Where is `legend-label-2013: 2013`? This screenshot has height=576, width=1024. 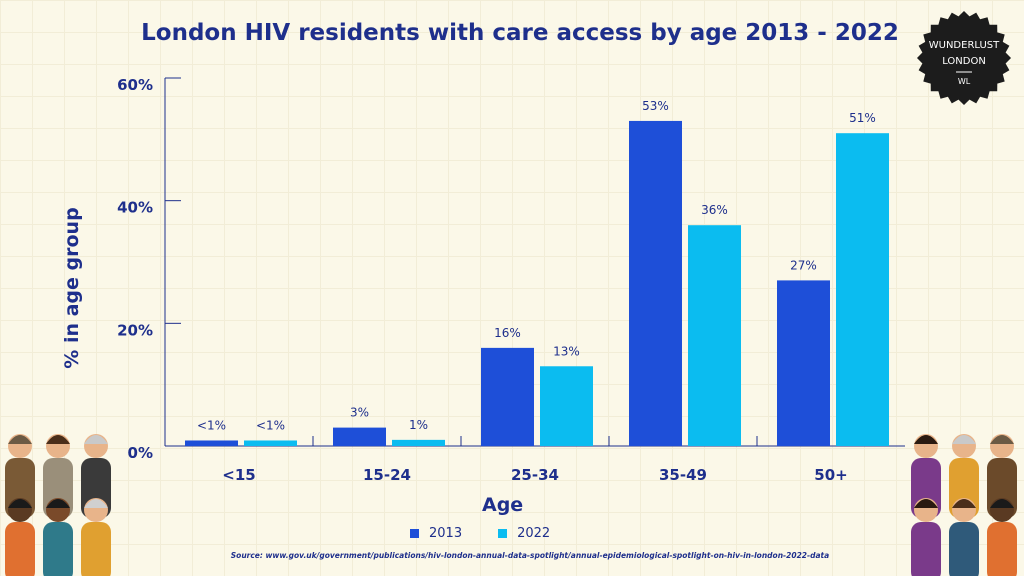 legend-label-2013: 2013 is located at coordinates (446, 533).